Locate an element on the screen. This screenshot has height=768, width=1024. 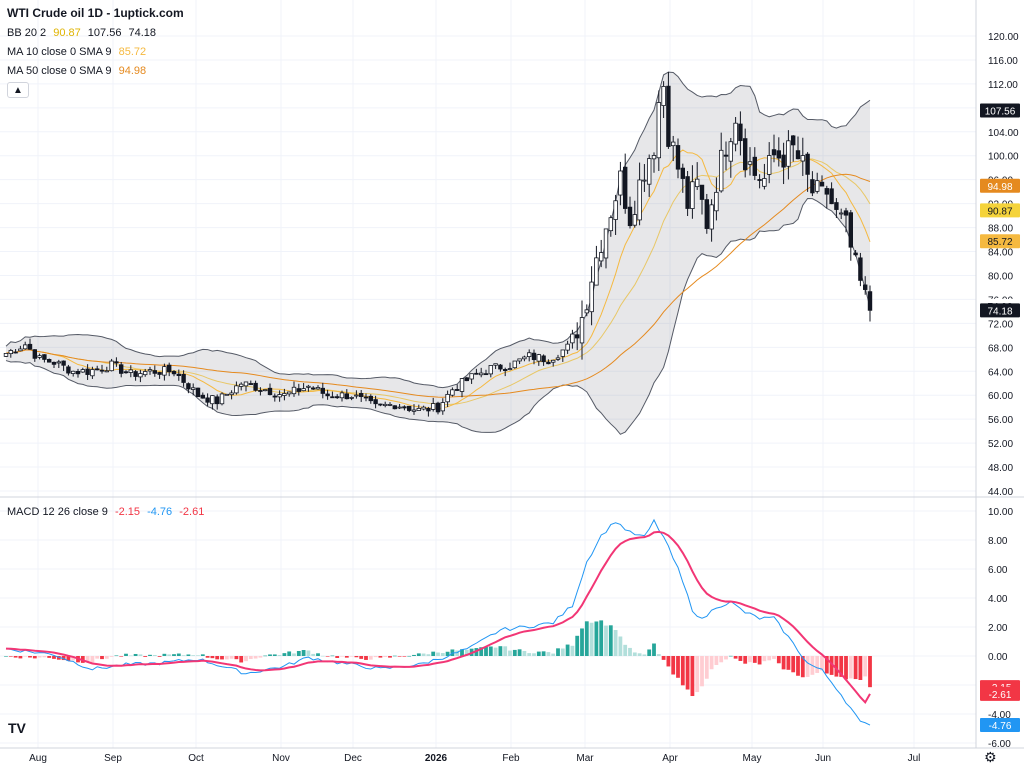
legend-ma50-label: MA 50 close 0 SMA 9 is located at coordinates (59, 71).